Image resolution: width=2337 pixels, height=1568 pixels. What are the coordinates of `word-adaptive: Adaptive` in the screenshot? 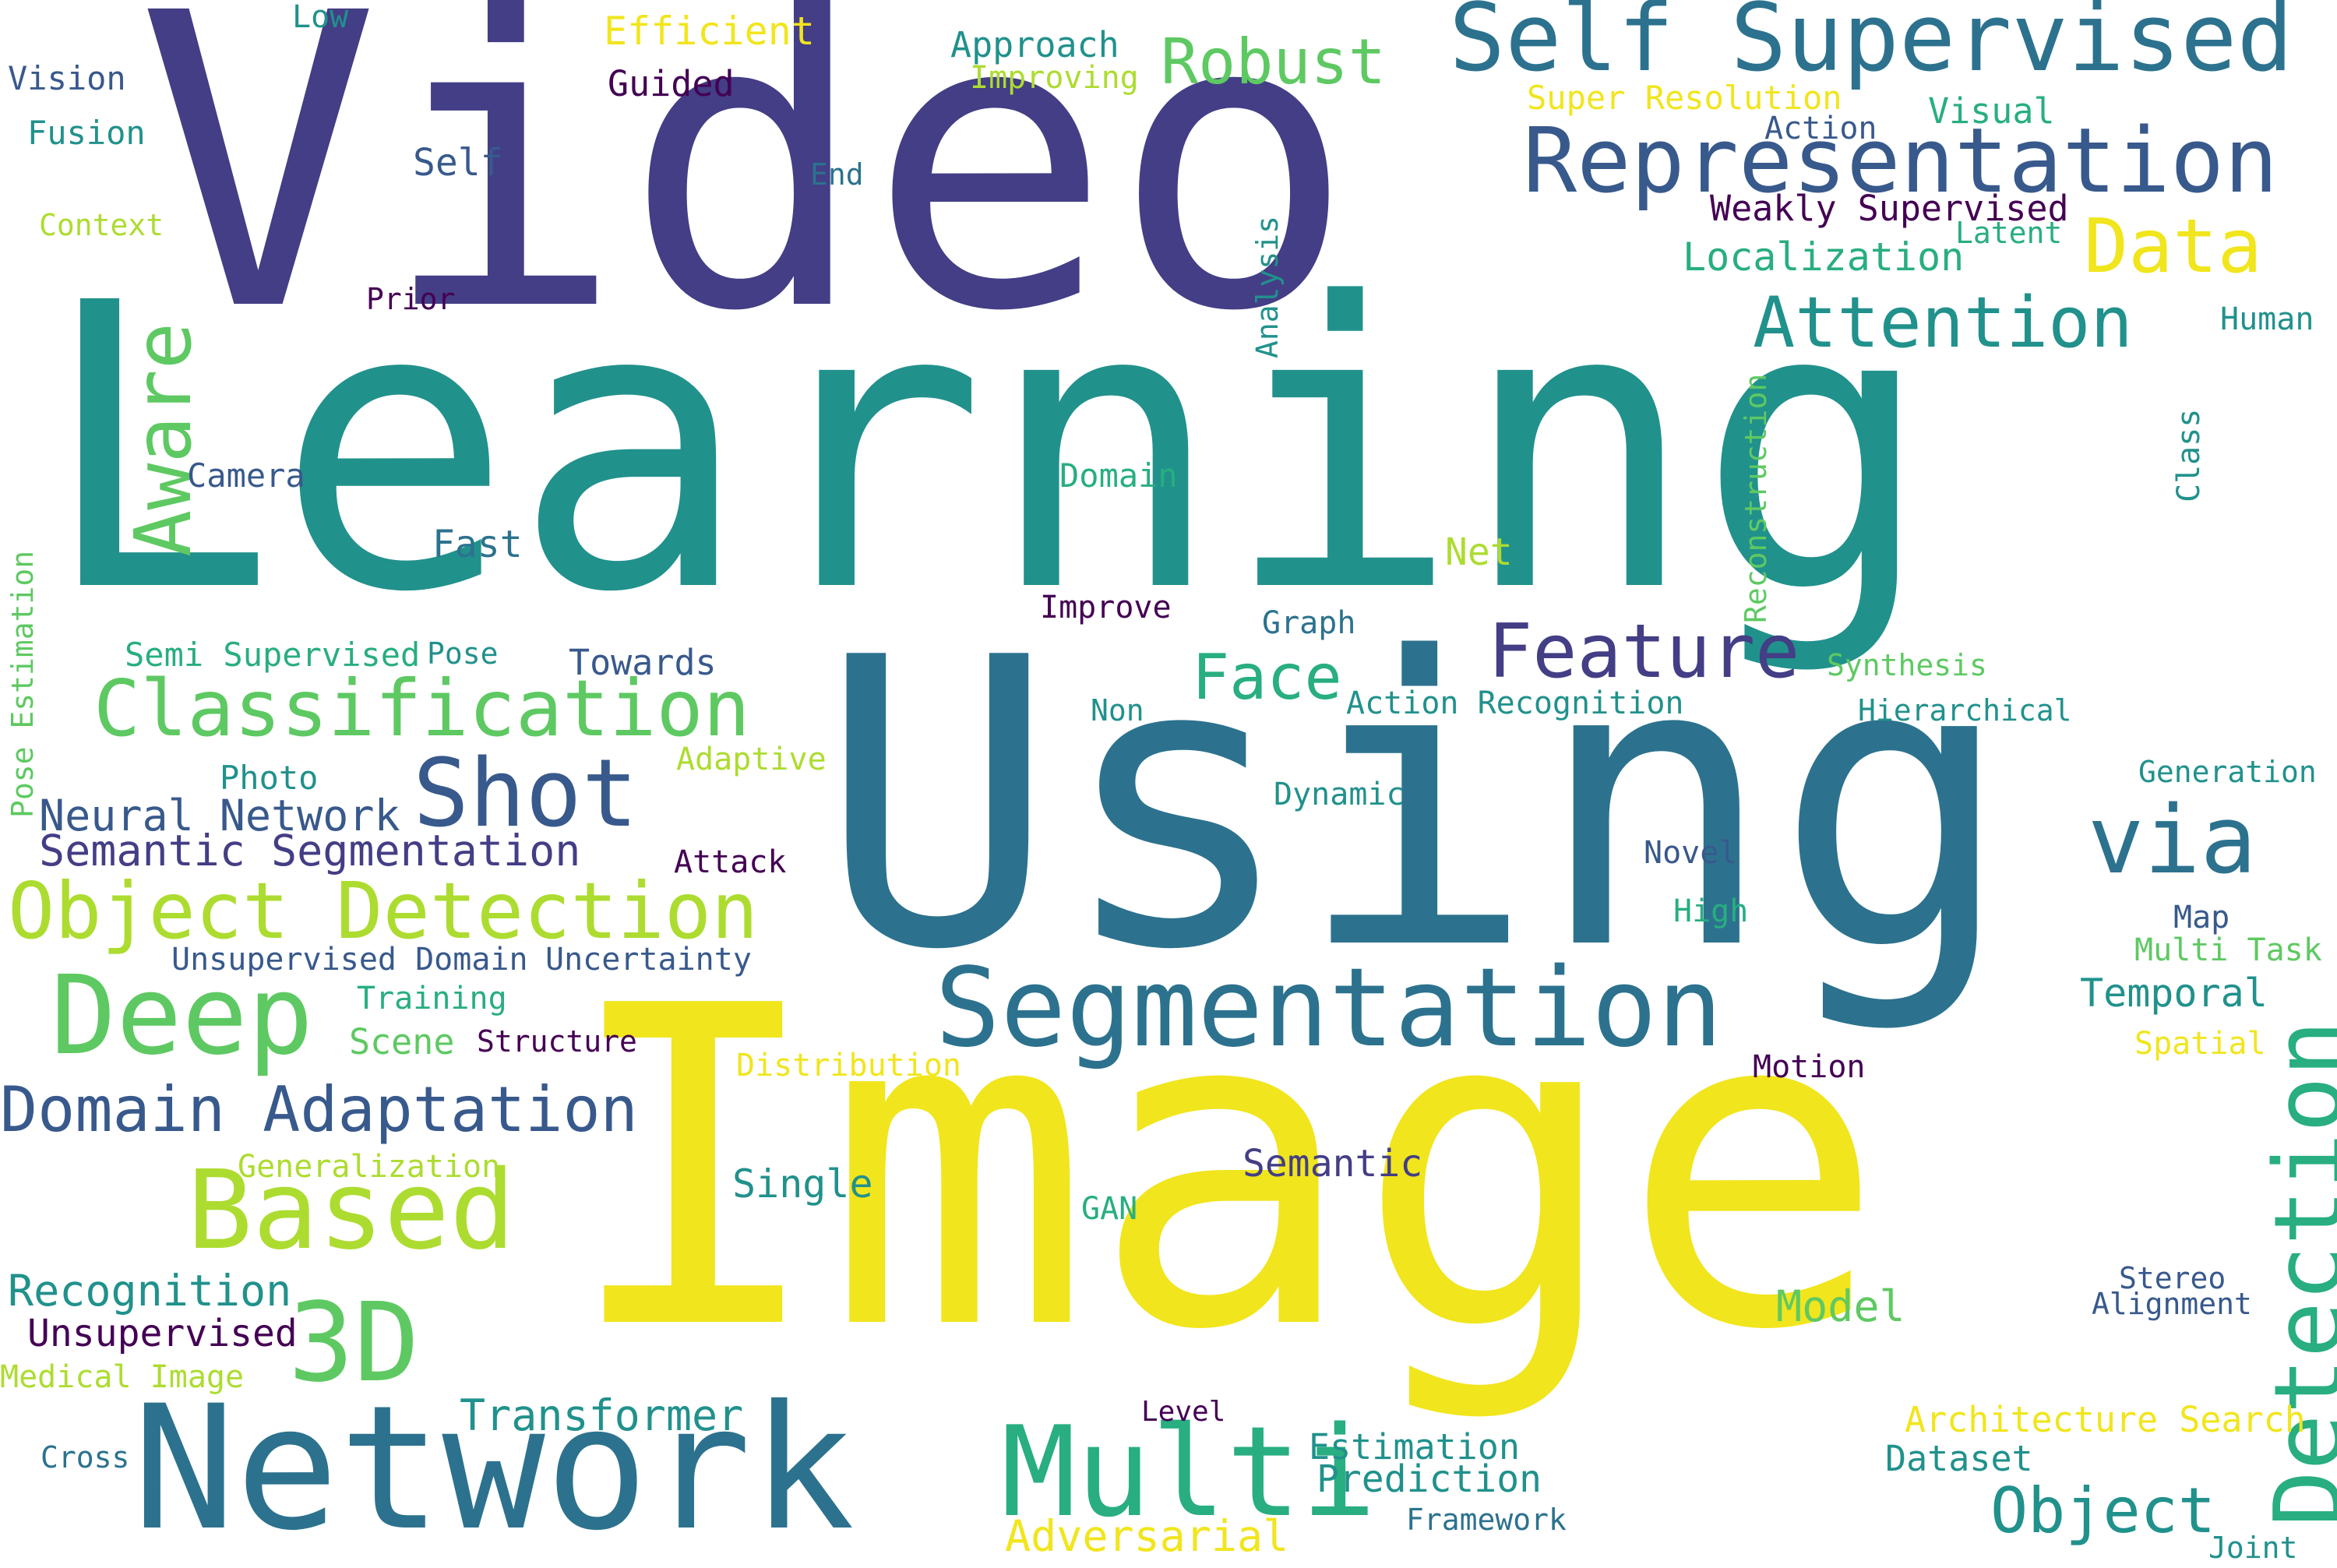 It's located at (751, 760).